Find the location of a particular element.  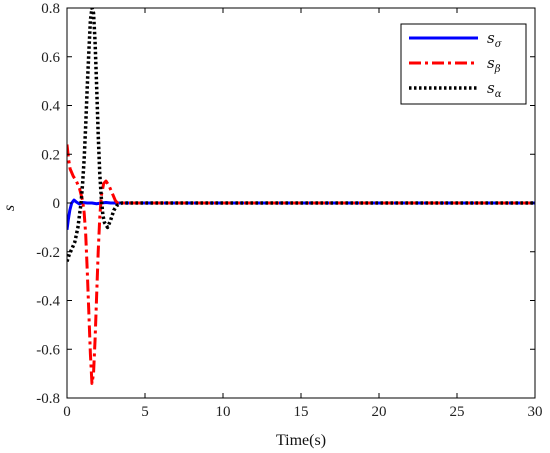

y-tick-label: 0.8 is located at coordinates (50, 9).